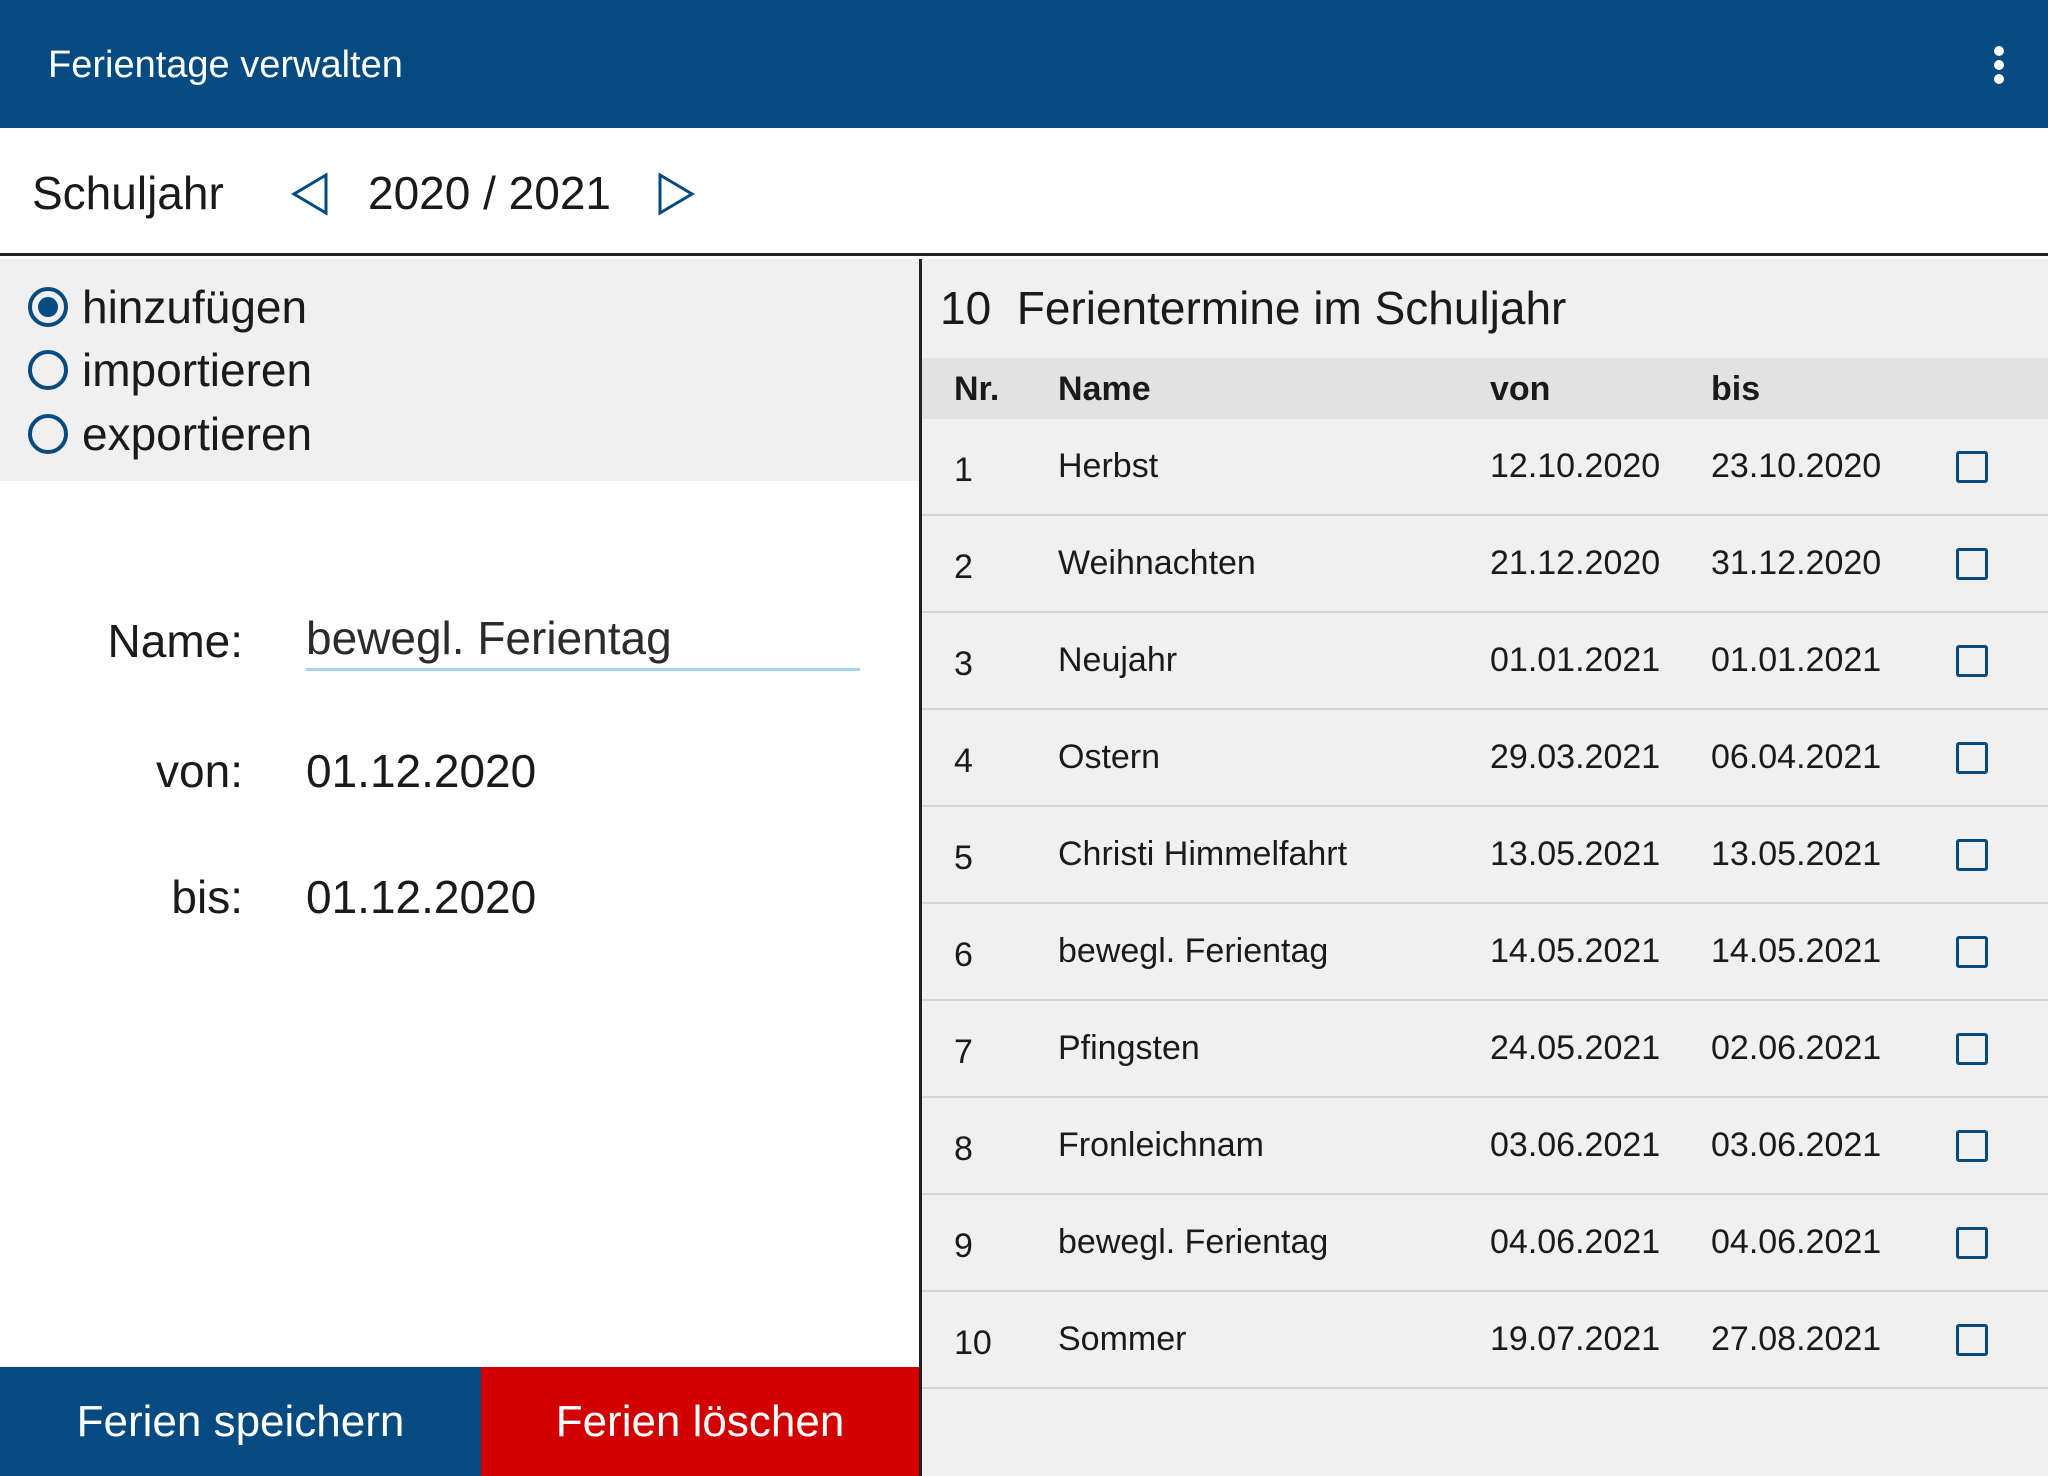 The image size is (2048, 1476). What do you see at coordinates (1575, 660) in the screenshot?
I see `row-von: 01.01.2021` at bounding box center [1575, 660].